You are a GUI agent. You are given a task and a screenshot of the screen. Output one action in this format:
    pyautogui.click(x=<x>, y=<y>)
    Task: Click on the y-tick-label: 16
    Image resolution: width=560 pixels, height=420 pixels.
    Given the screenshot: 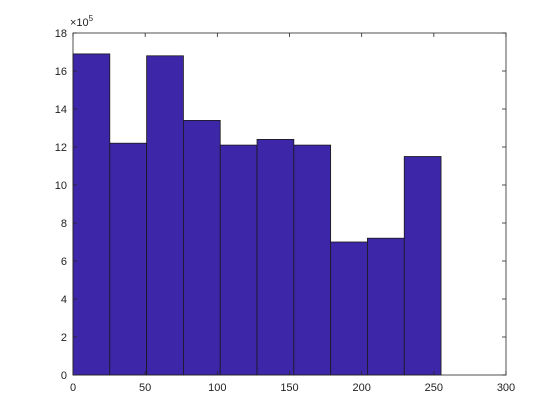 What is the action you would take?
    pyautogui.click(x=61, y=72)
    